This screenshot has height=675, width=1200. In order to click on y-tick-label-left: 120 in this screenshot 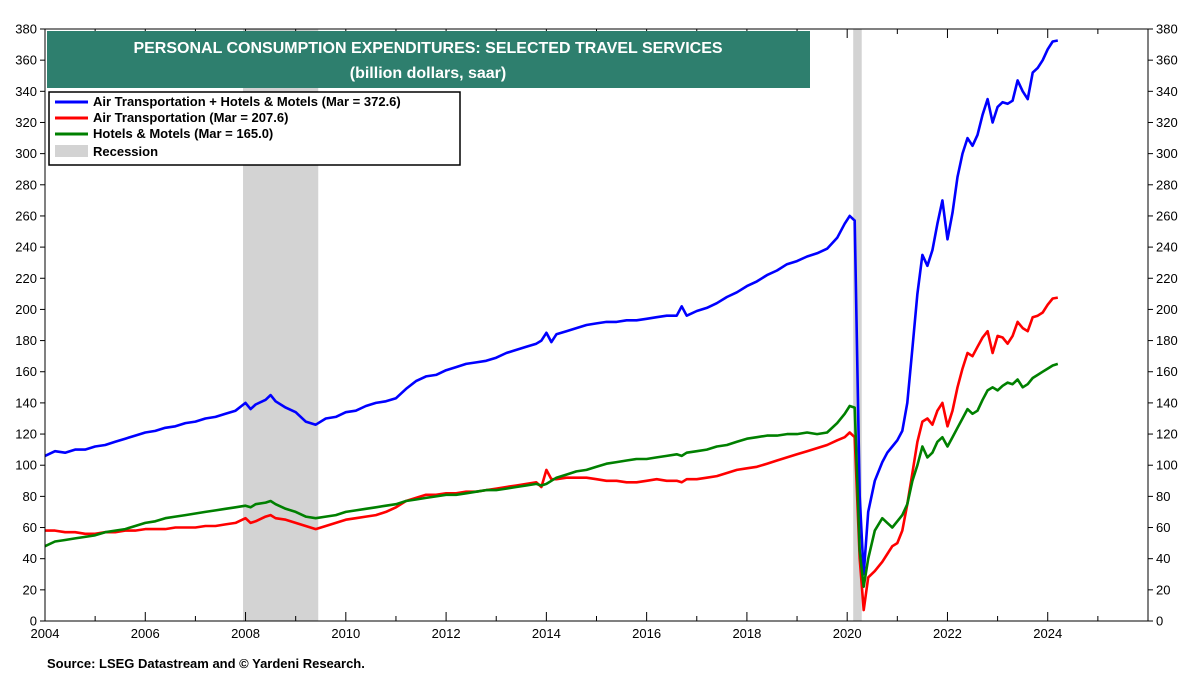, I will do `click(26, 434)`.